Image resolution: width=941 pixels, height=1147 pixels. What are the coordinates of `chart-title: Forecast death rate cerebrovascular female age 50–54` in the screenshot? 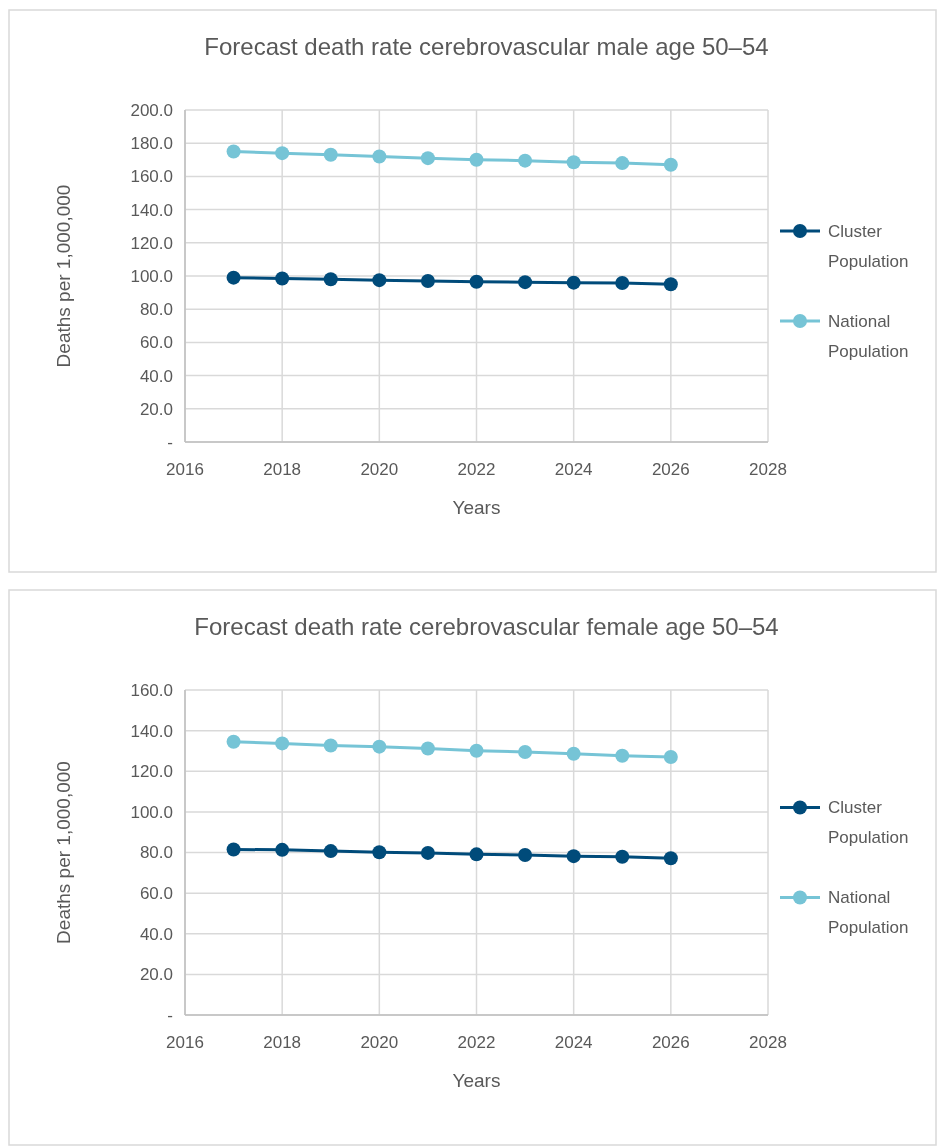 It's located at (486, 626).